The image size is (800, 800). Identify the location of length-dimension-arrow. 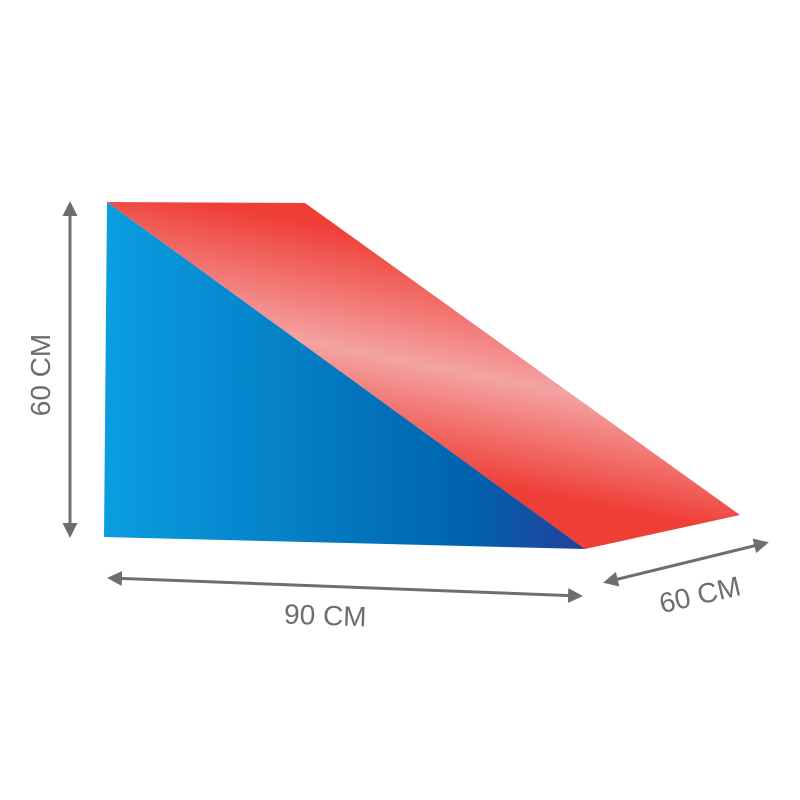
(345, 587).